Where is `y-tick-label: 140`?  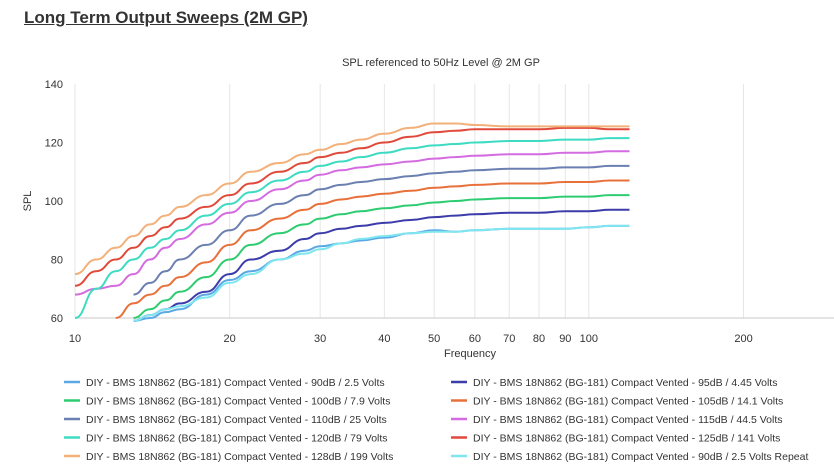
y-tick-label: 140 is located at coordinates (54, 85).